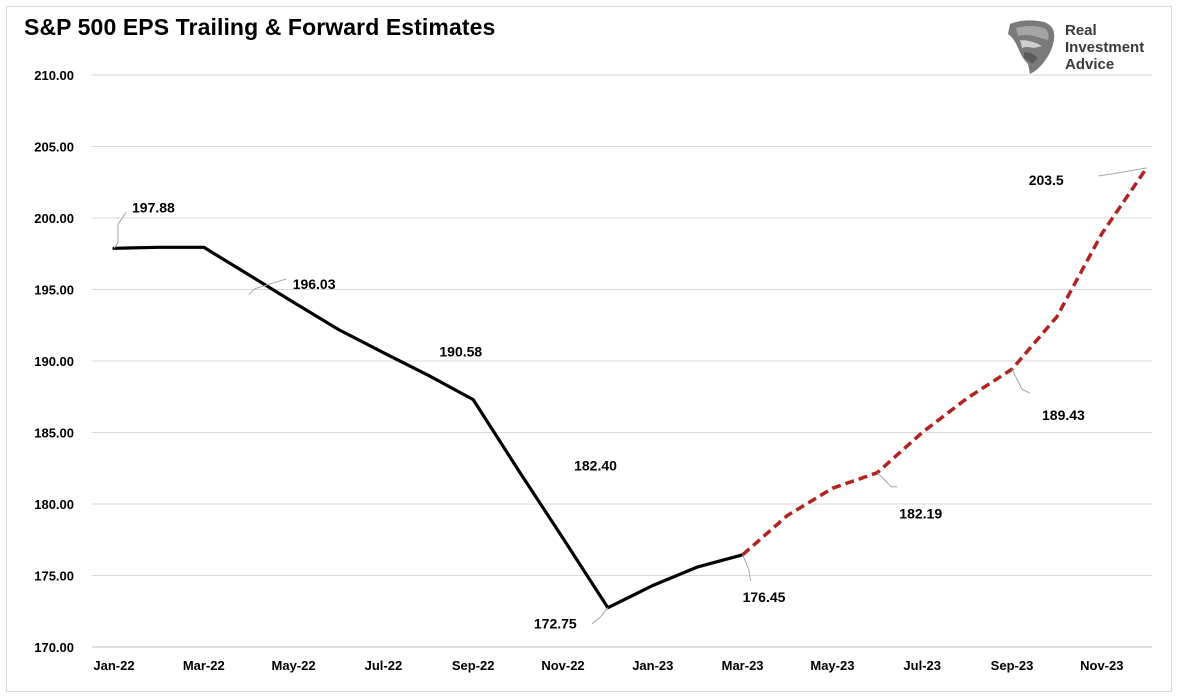 The image size is (1182, 700). What do you see at coordinates (832, 665) in the screenshot?
I see `x-tick-label: May-23` at bounding box center [832, 665].